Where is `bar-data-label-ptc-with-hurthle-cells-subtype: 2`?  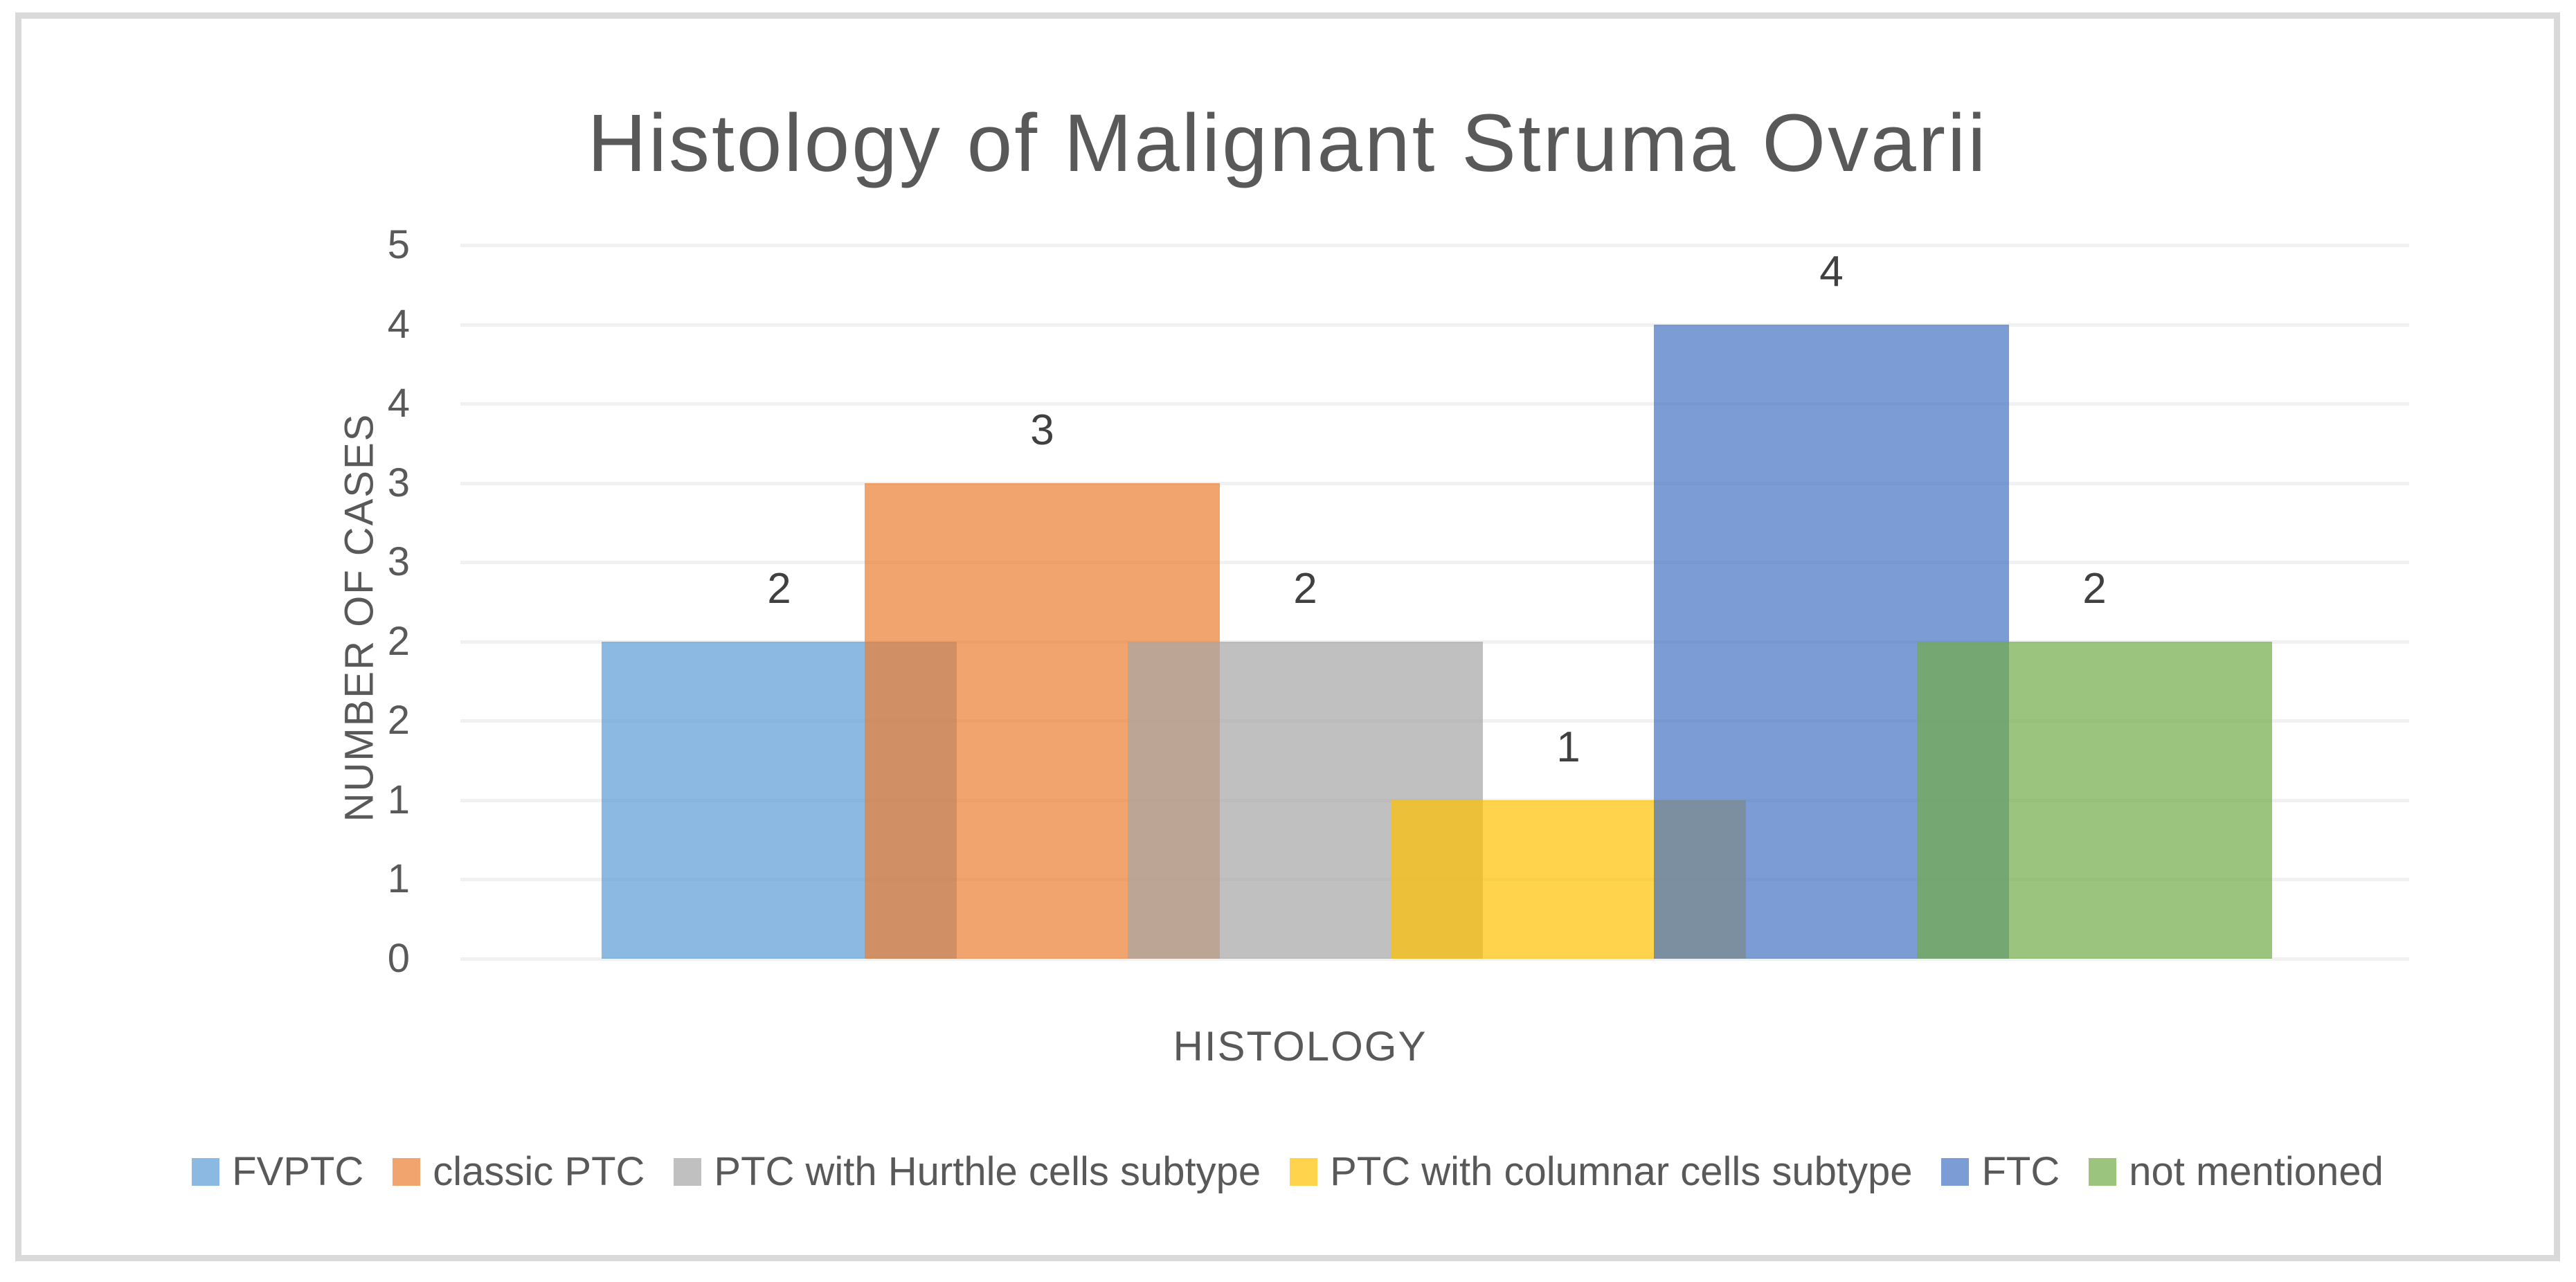
bar-data-label-ptc-with-hurthle-cells-subtype: 2 is located at coordinates (1305, 589).